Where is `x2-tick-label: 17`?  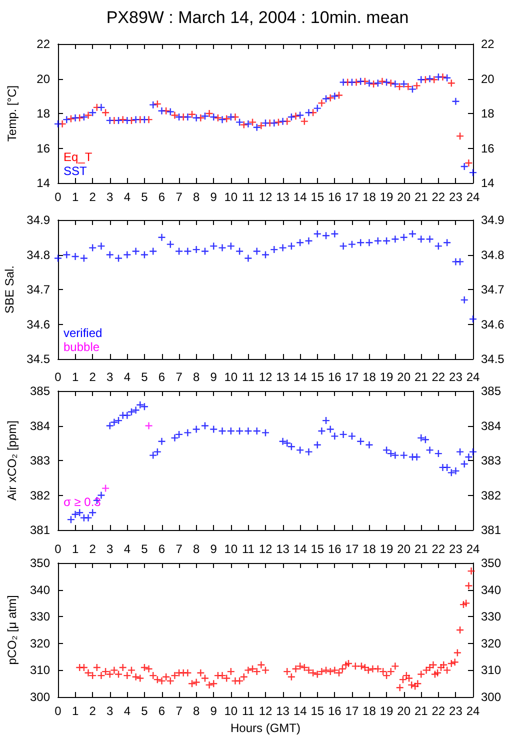 x2-tick-label: 17 is located at coordinates (352, 377).